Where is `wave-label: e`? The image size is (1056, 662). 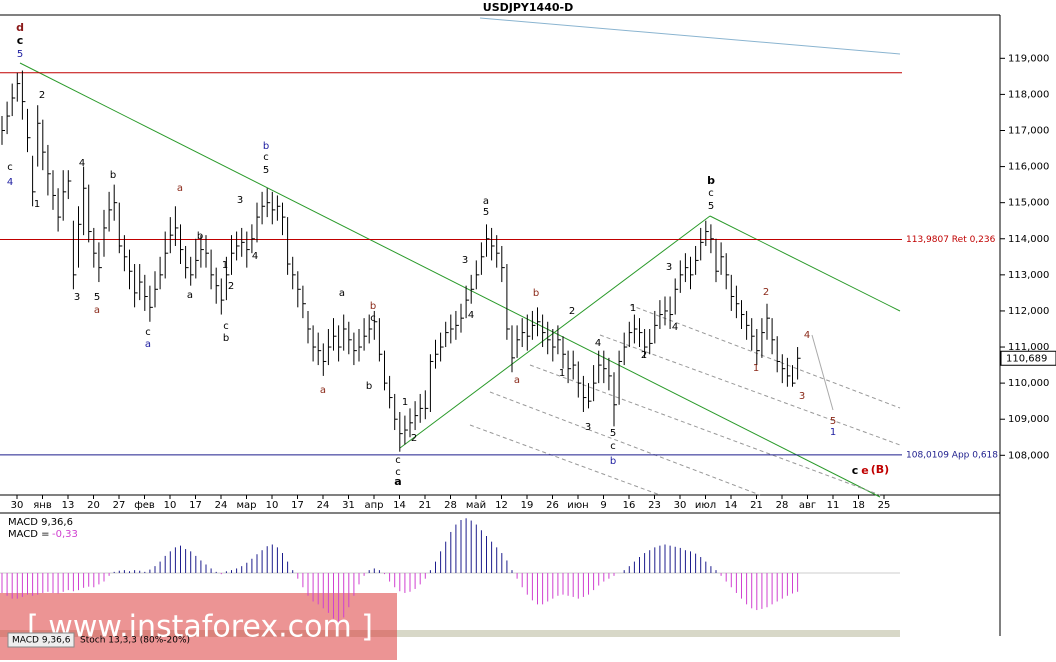 wave-label: e is located at coordinates (864, 470).